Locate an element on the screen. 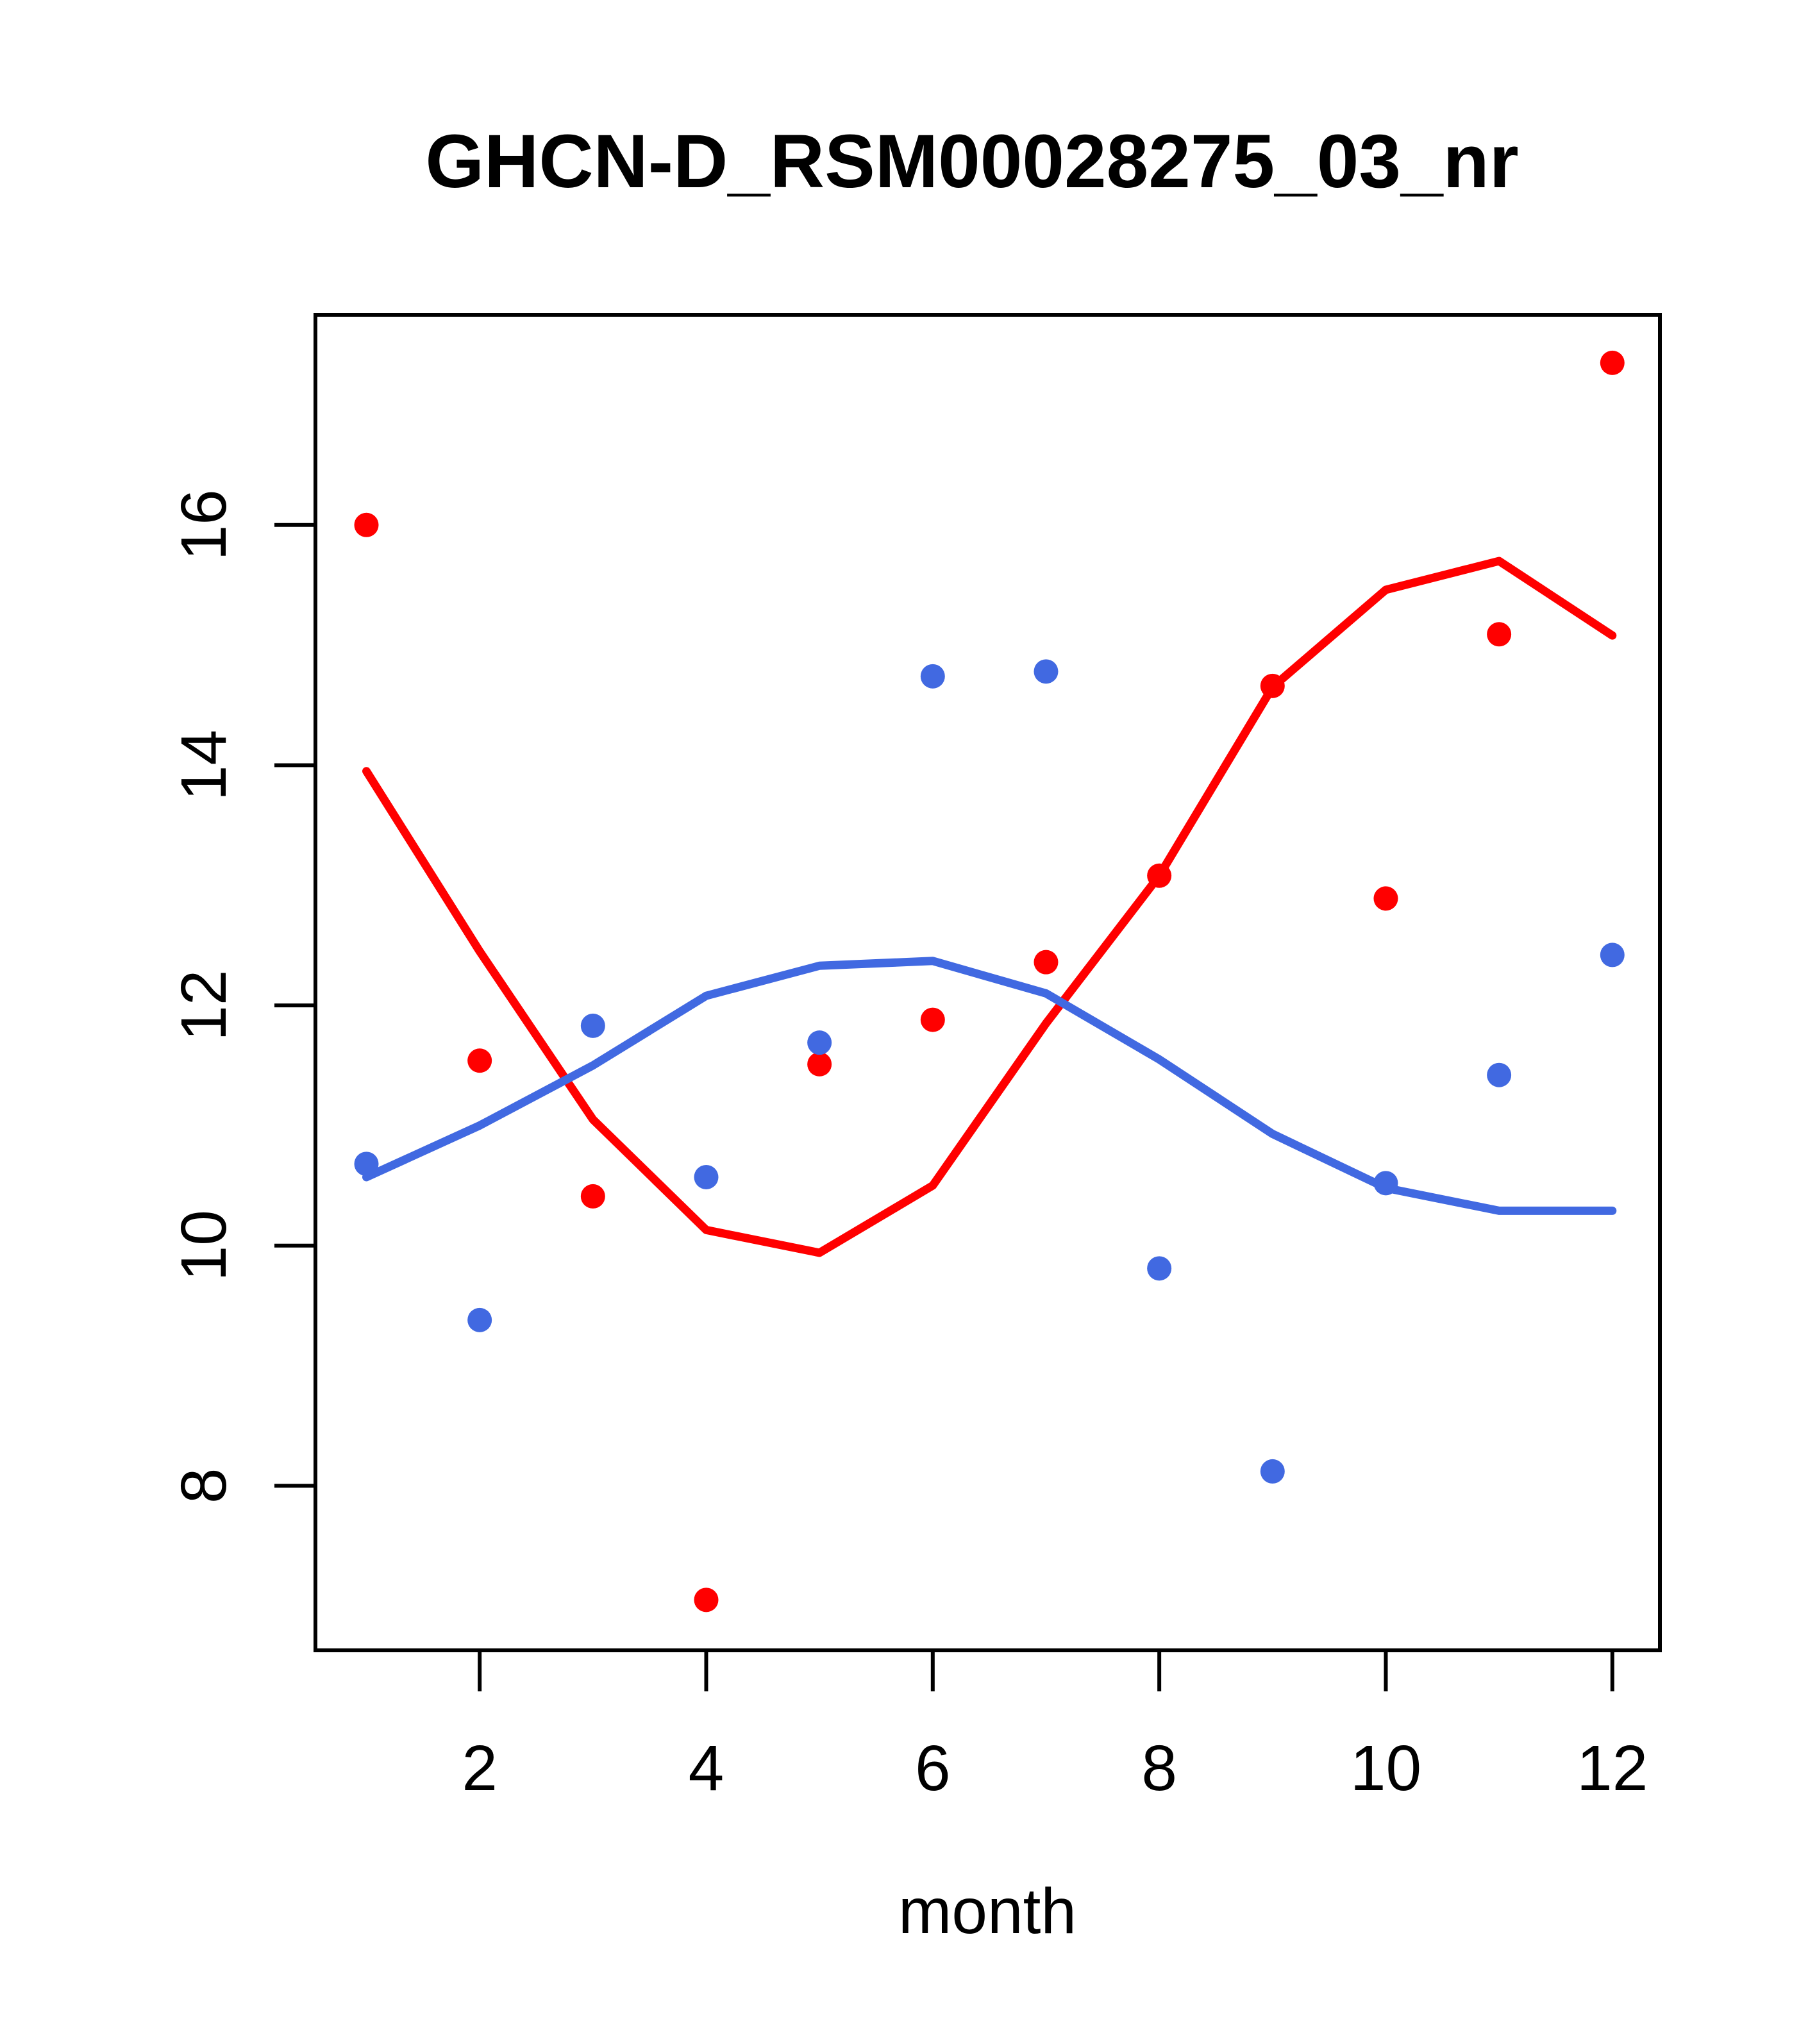 This screenshot has height=2044, width=1817. blue-point-m3 is located at coordinates (592, 1025).